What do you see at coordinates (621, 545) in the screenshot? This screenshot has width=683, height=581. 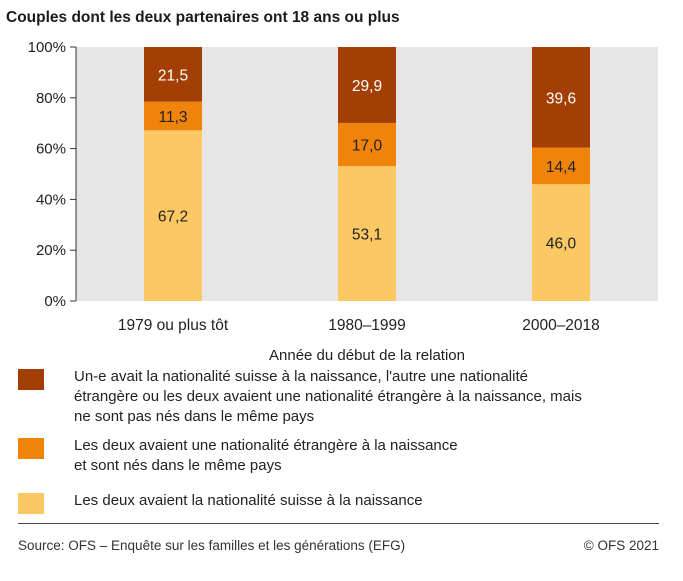 I see `copyright: © OFS 2021` at bounding box center [621, 545].